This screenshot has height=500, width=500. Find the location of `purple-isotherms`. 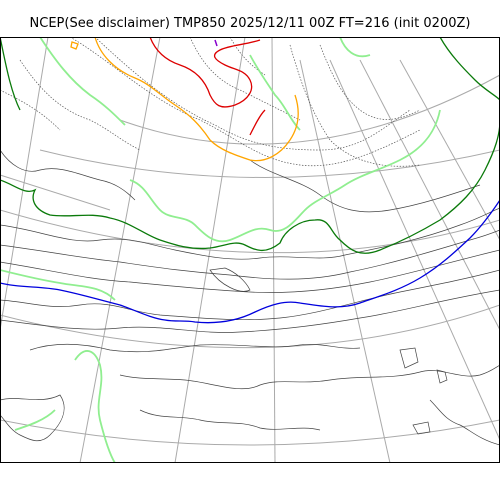

purple-isotherms is located at coordinates (216, 43).